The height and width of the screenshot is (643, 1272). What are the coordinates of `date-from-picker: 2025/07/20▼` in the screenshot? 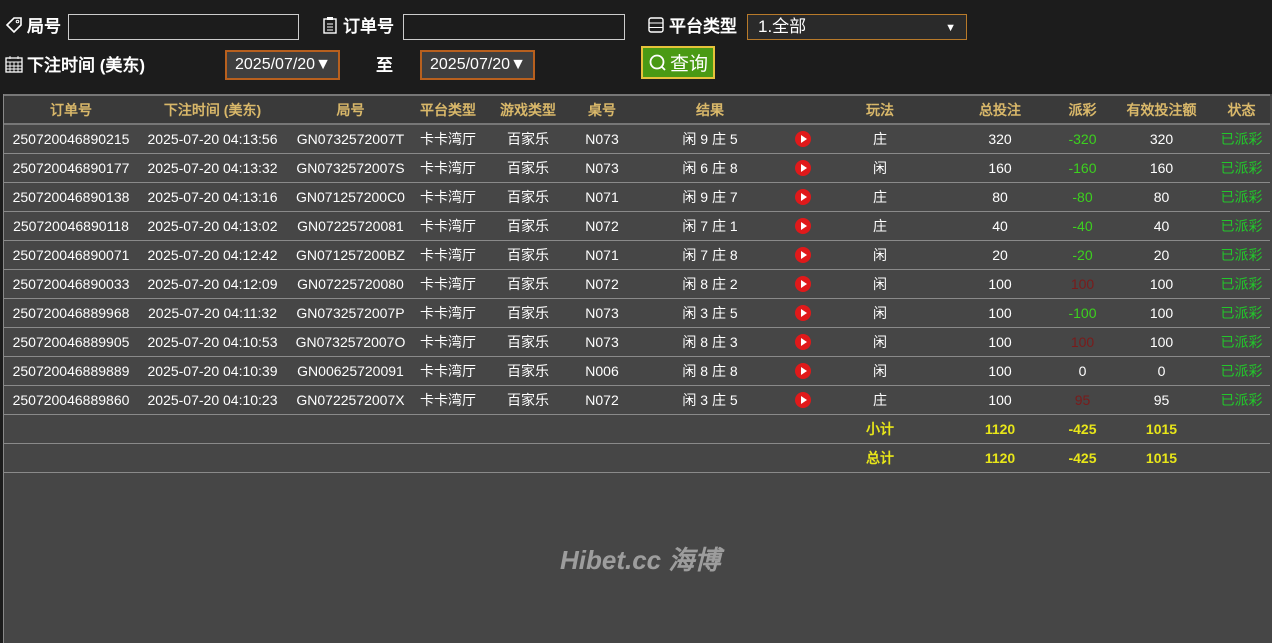 It's located at (282, 65).